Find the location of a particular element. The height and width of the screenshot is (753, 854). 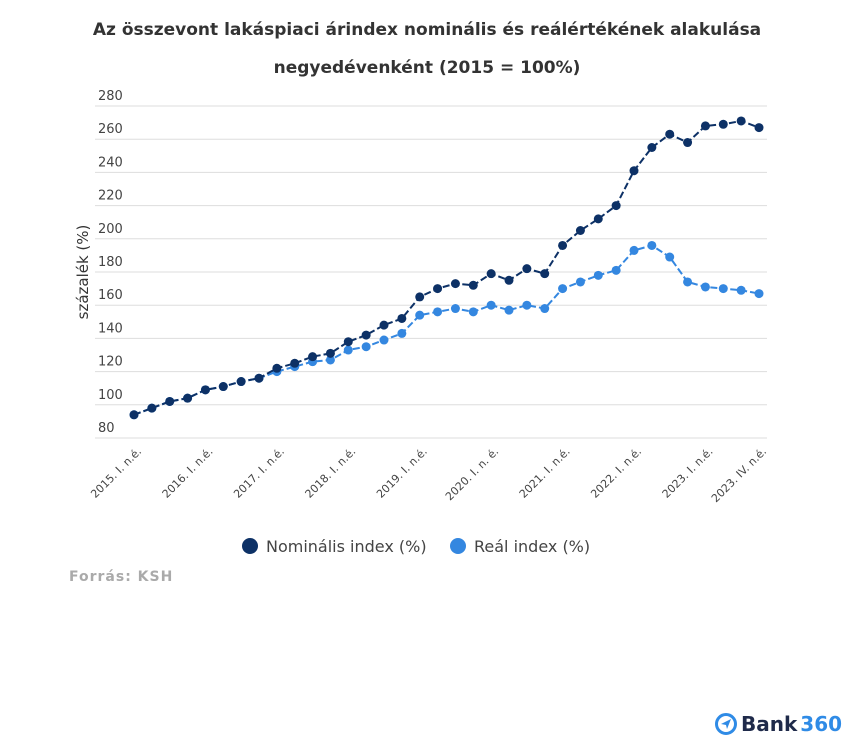

y-tick-label: 140 is located at coordinates (110, 328).